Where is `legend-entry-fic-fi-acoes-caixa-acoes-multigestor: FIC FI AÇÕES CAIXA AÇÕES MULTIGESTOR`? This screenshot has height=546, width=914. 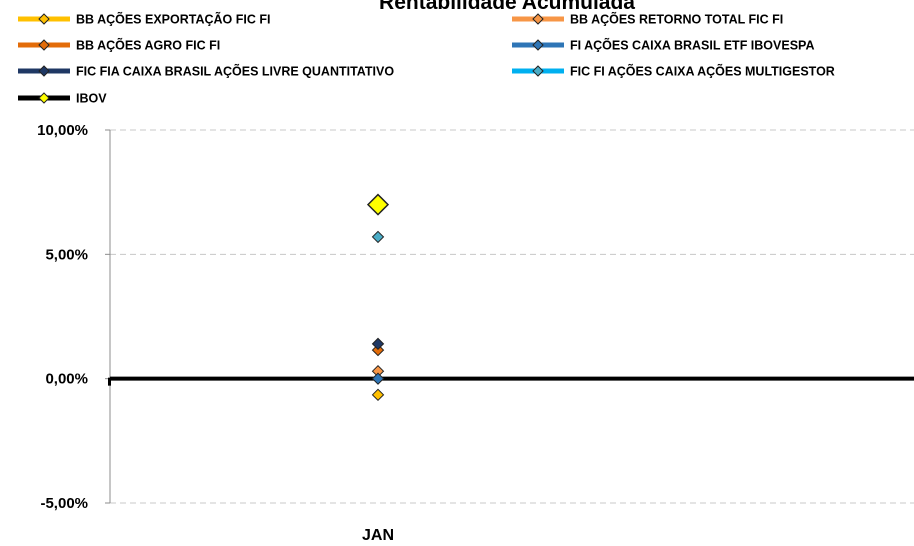
legend-entry-fic-fi-acoes-caixa-acoes-multigestor: FIC FI AÇÕES CAIXA AÇÕES MULTIGESTOR is located at coordinates (673, 71).